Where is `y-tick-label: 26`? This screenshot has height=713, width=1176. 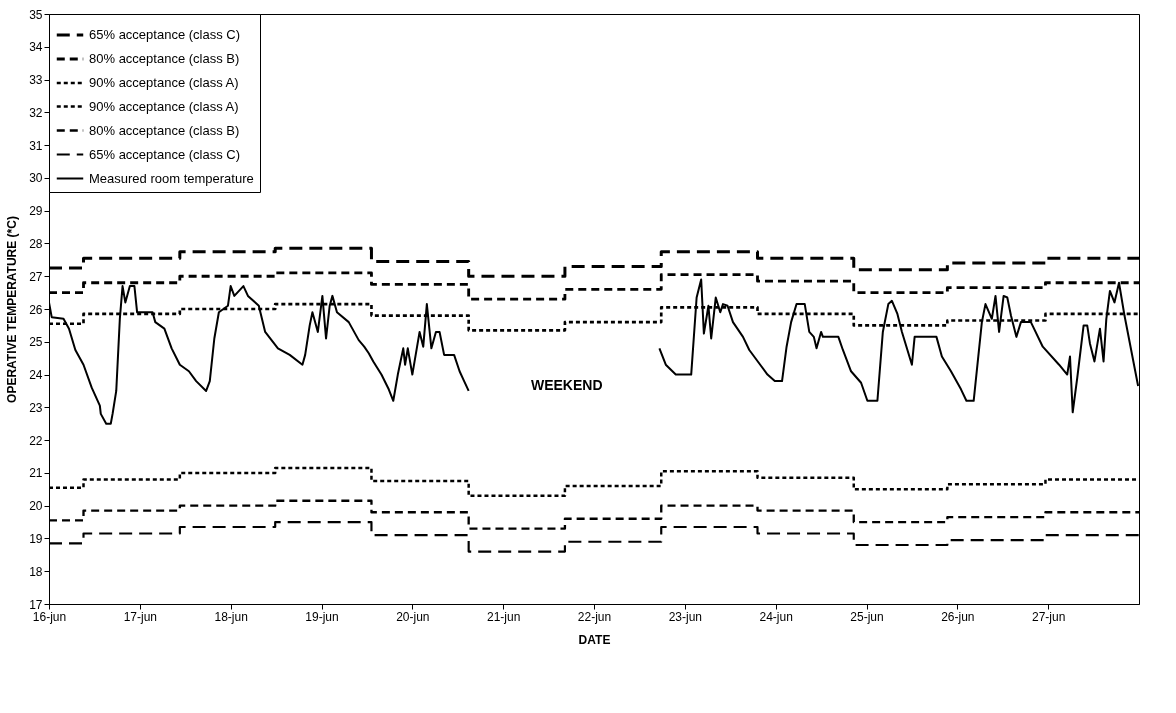
y-tick-label: 26 is located at coordinates (36, 309).